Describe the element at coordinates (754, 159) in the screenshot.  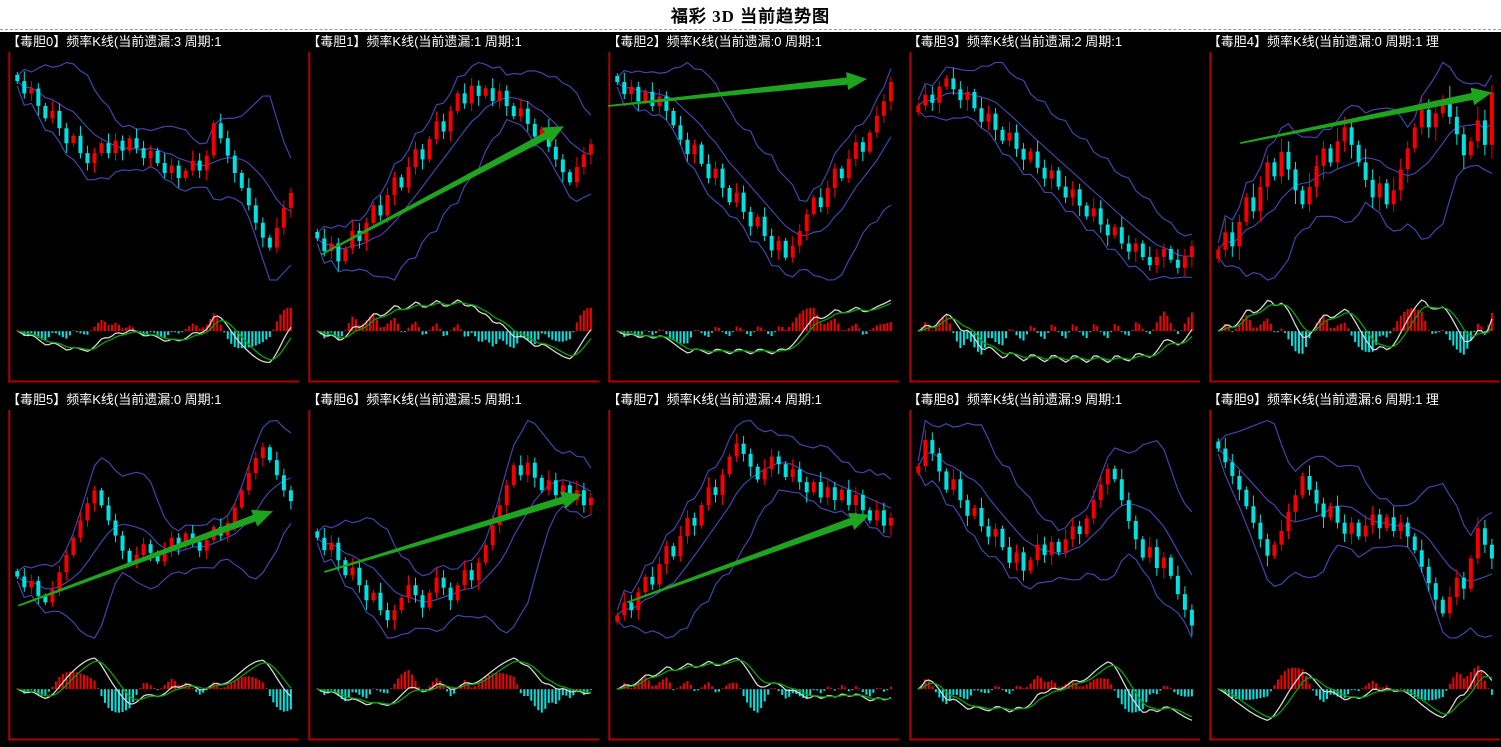
I see `bollinger-middle-line` at that location.